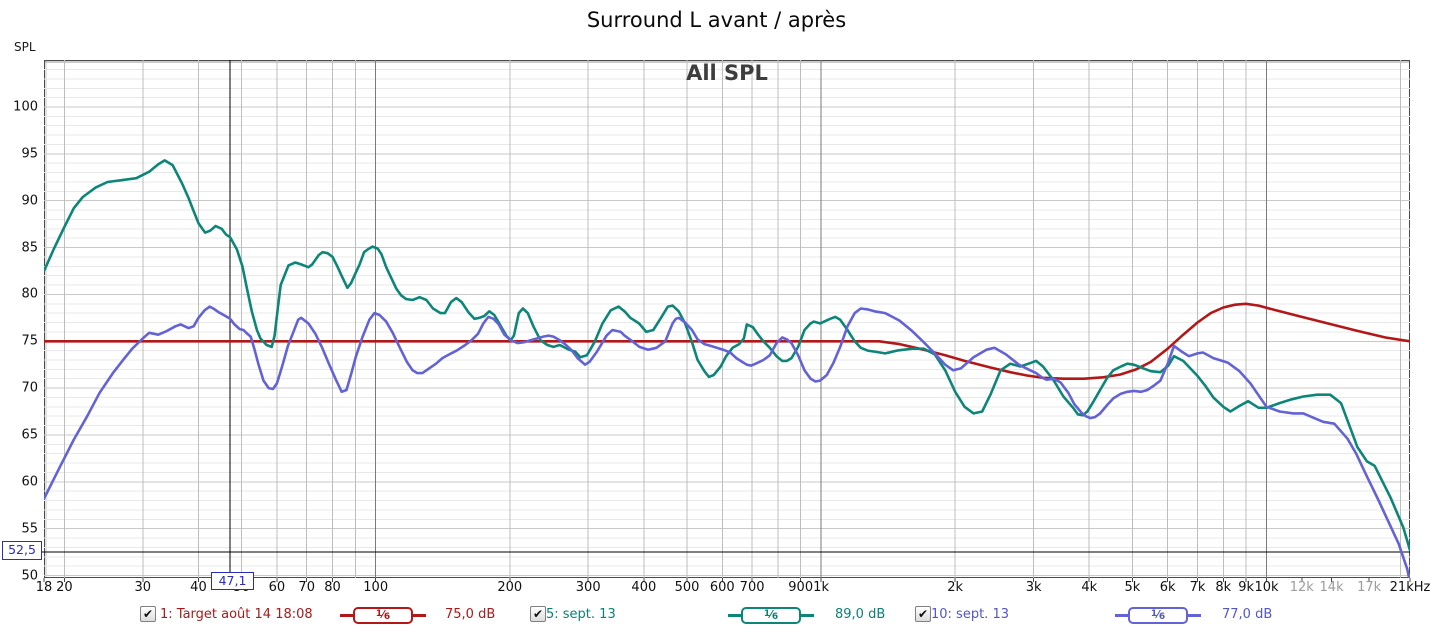  Describe the element at coordinates (383, 615) in the screenshot. I see `smoothing-icon-target: 1 ⁄ 6` at that location.